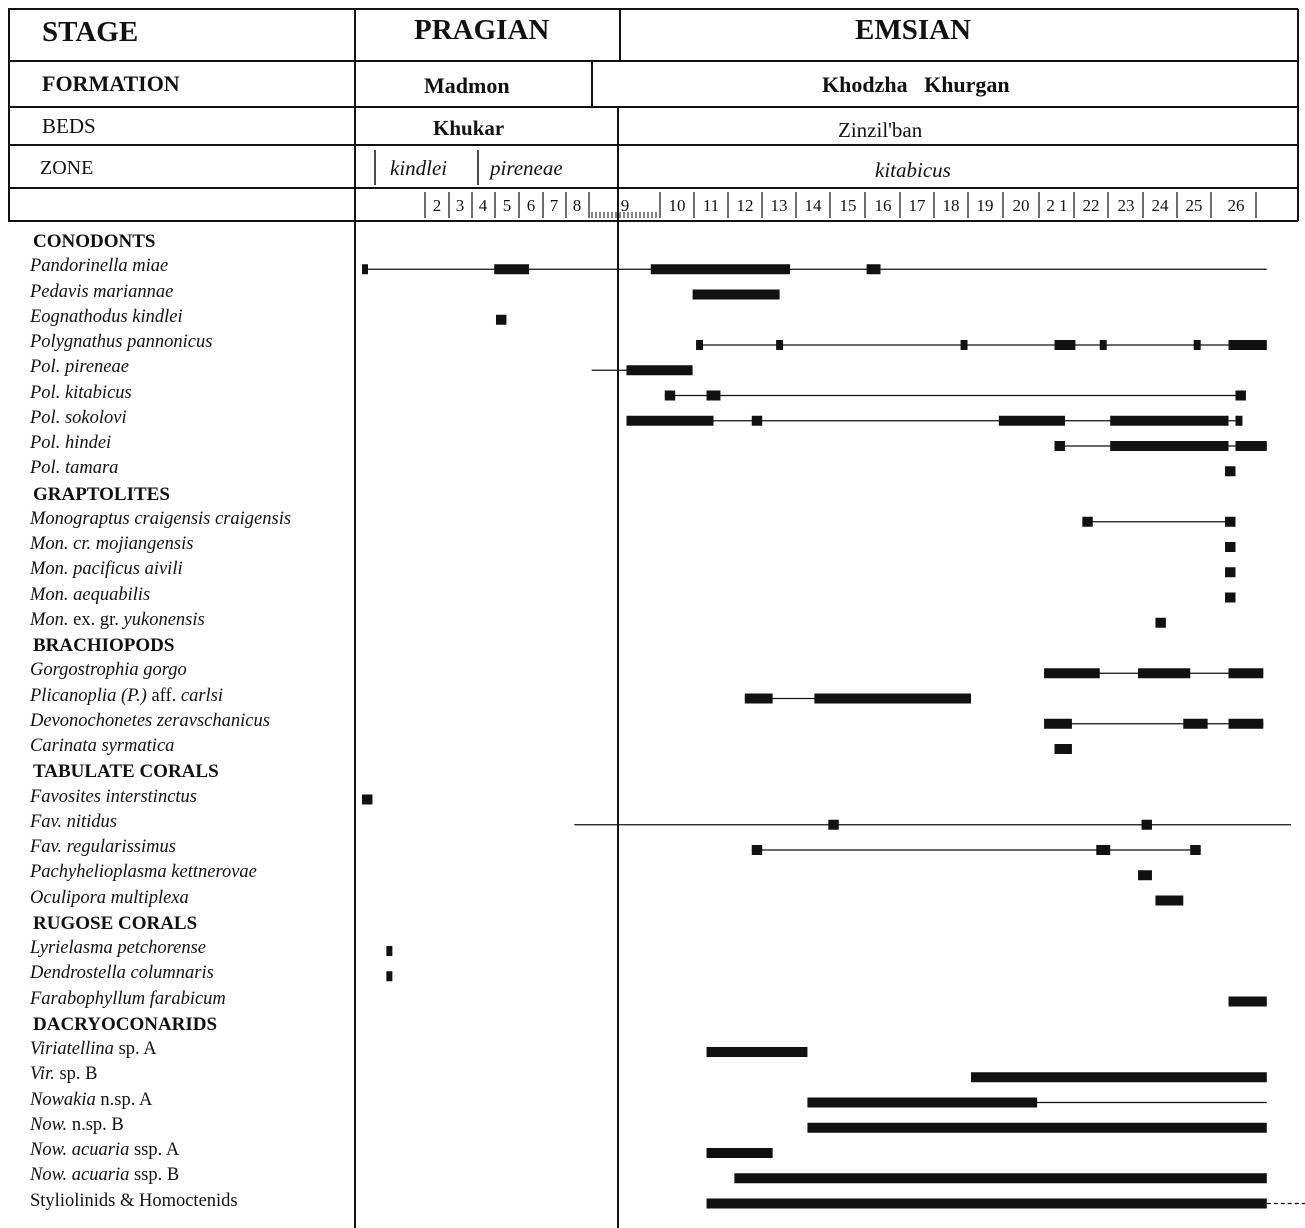 The image size is (1305, 1228). What do you see at coordinates (90, 32) in the screenshot?
I see `stage-label: STAGE` at bounding box center [90, 32].